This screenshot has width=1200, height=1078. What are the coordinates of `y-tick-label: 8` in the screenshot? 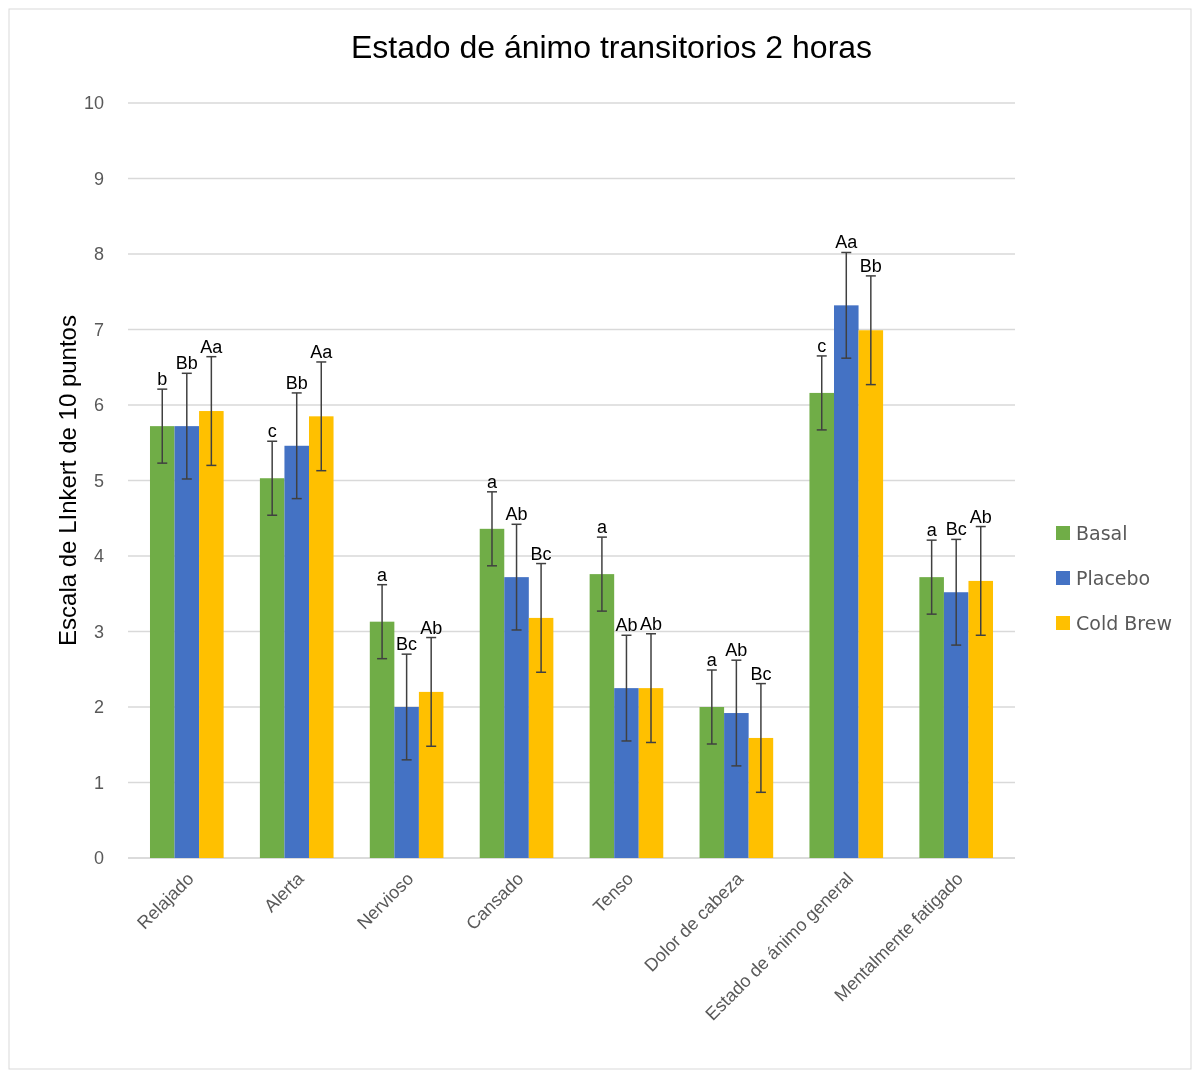 It's located at (98, 254).